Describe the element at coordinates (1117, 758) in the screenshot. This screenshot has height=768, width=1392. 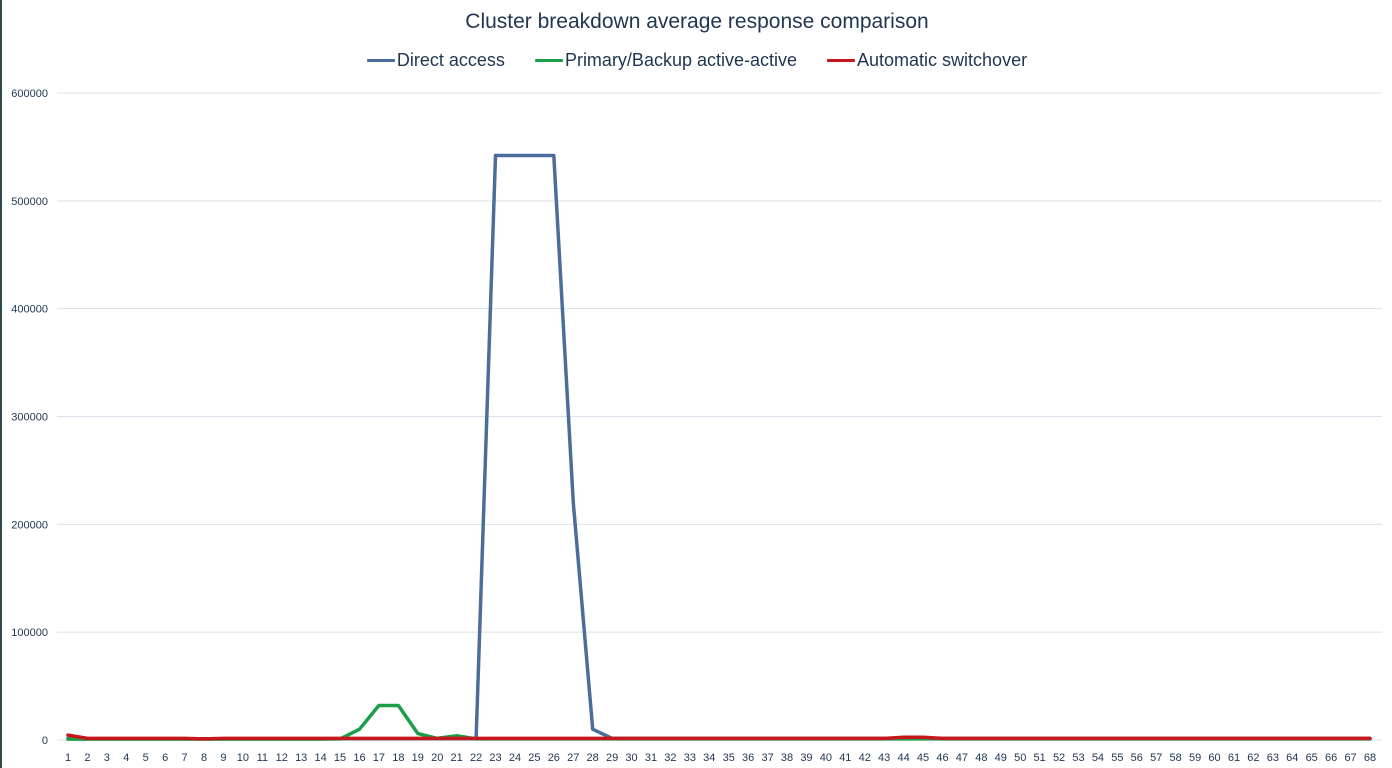
I see `x-tick-label: 55` at that location.